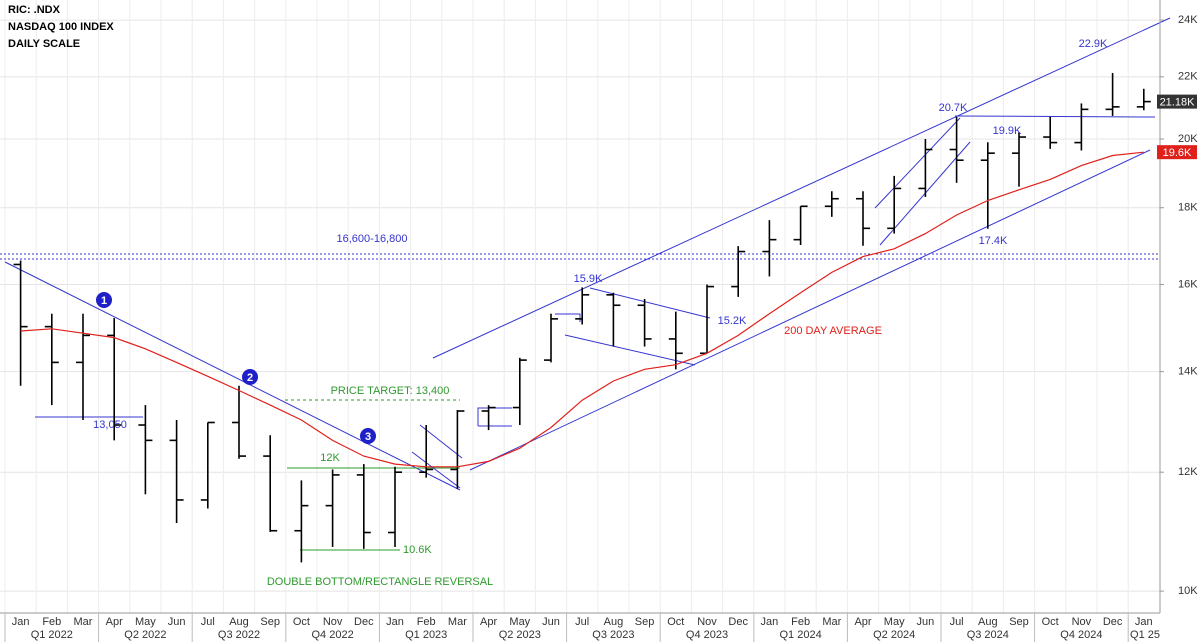 The height and width of the screenshot is (642, 1200). What do you see at coordinates (52, 635) in the screenshot?
I see `quarter-label: Q1 2022` at bounding box center [52, 635].